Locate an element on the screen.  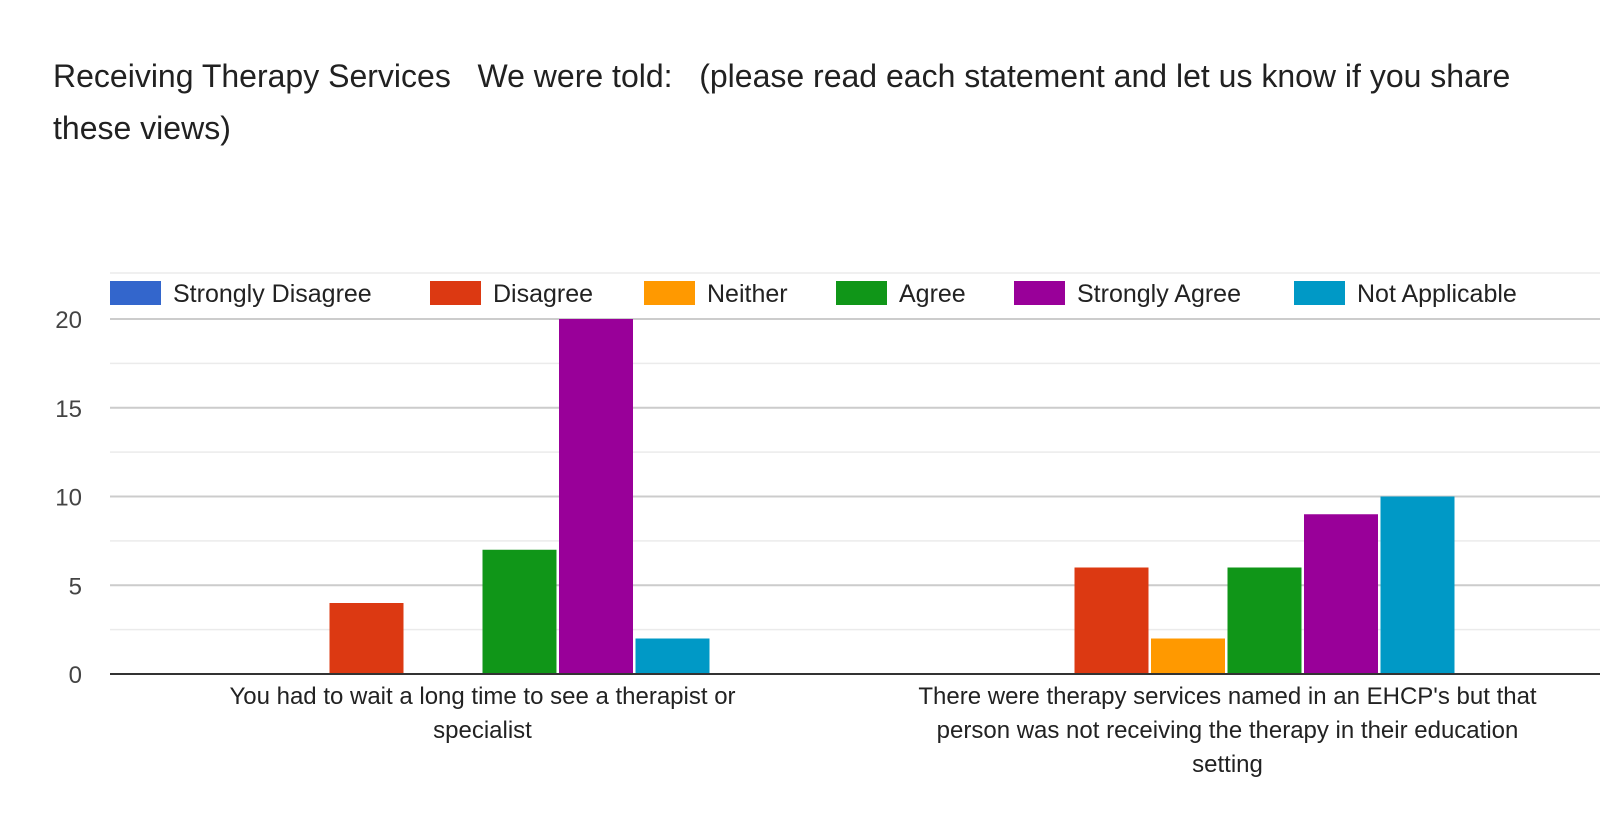
legend-label-strongly-agree: Strongly Agree is located at coordinates (1159, 294).